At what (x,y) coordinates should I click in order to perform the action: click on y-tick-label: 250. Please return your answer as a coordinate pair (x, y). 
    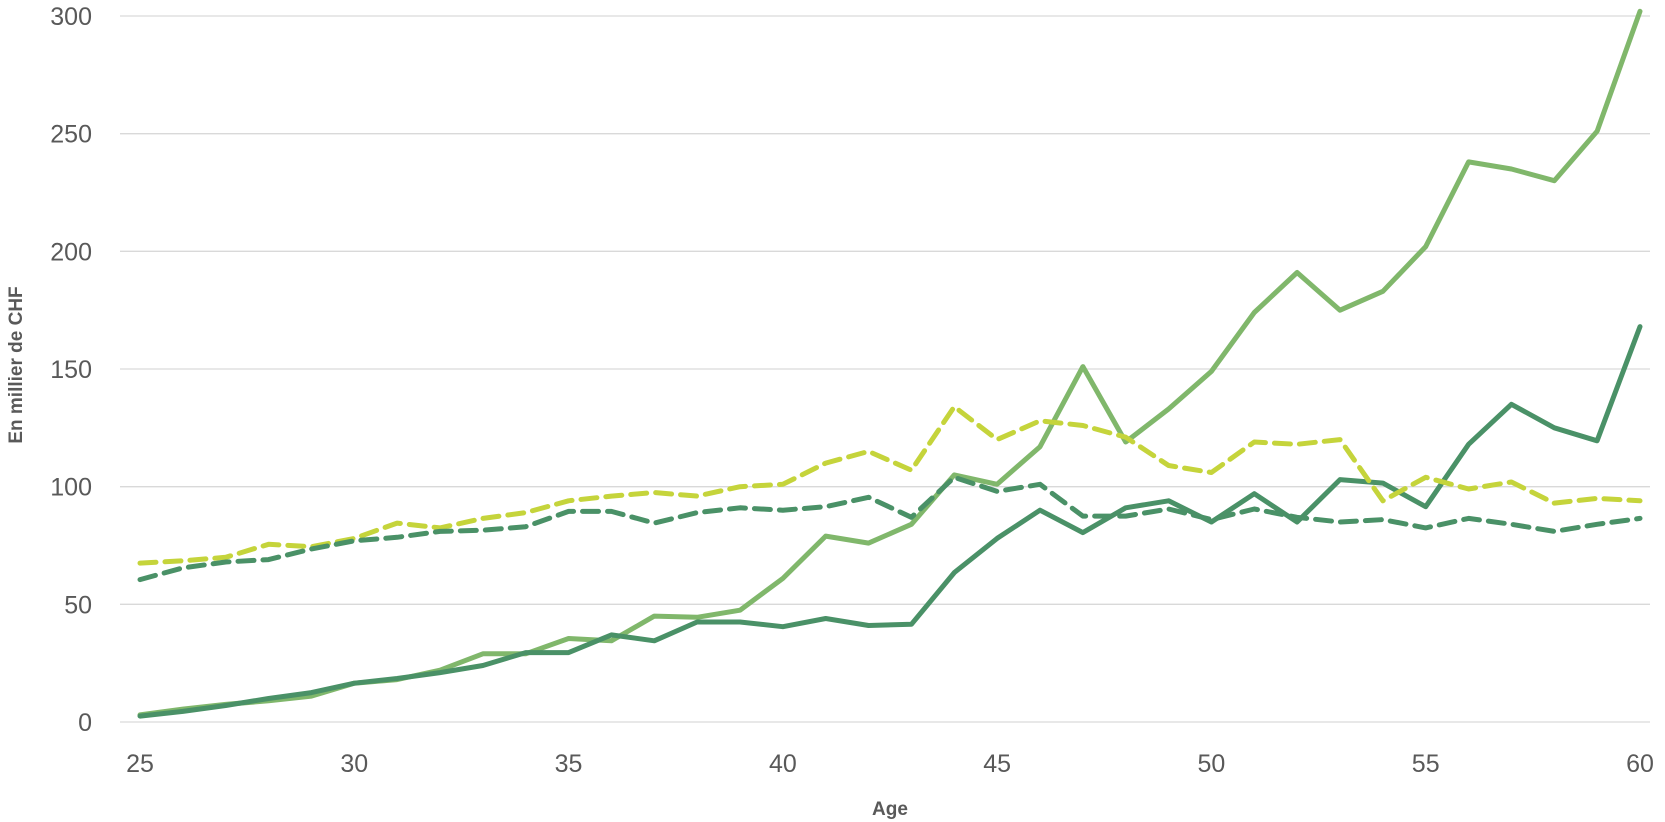
    Looking at the image, I should click on (71, 135).